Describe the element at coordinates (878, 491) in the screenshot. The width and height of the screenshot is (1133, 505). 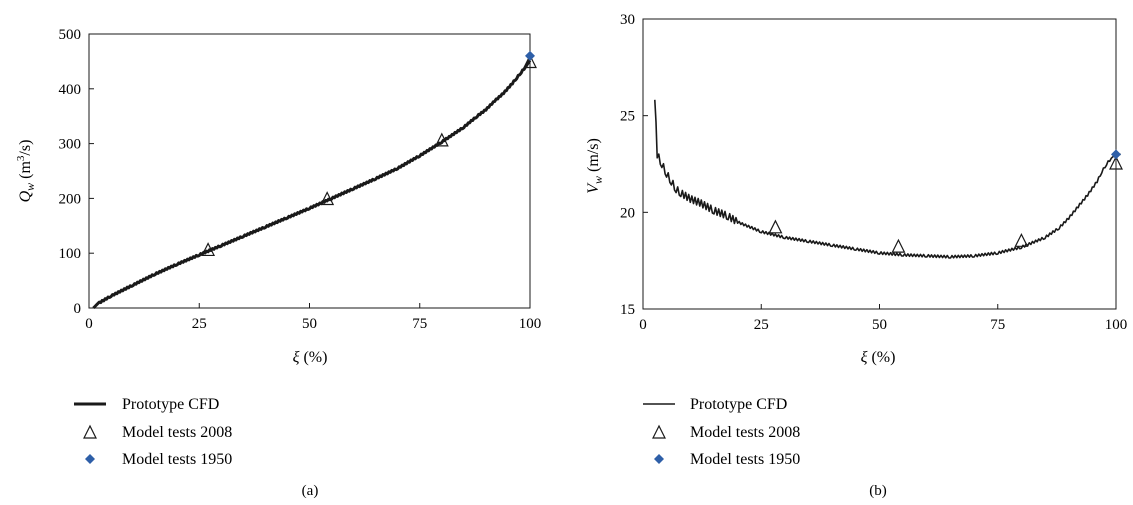
I see `panel-label-b: (b)` at that location.